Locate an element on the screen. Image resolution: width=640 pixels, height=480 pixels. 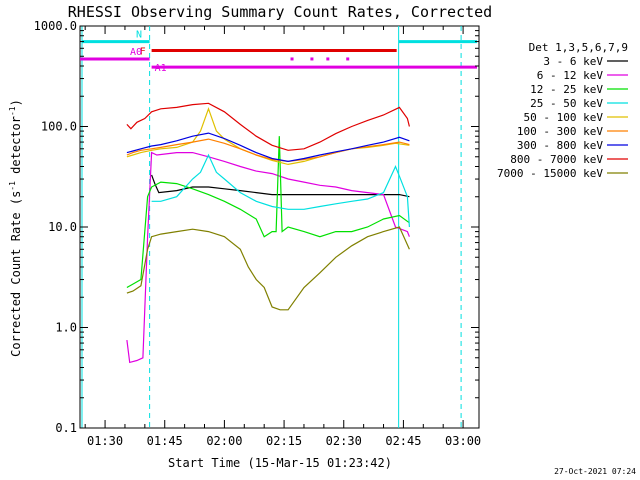
legend-label-4: 50 - 100 keV is located at coordinates (564, 117).